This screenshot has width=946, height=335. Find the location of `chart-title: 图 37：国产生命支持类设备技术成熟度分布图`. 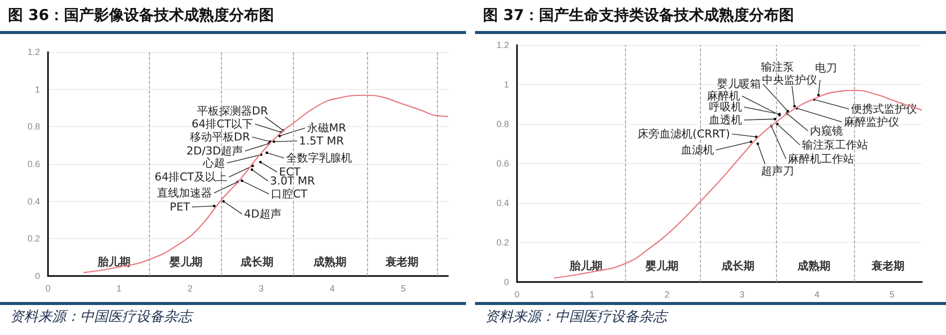

chart-title: 图 37：国产生命支持类设备技术成熟度分布图 is located at coordinates (638, 15).